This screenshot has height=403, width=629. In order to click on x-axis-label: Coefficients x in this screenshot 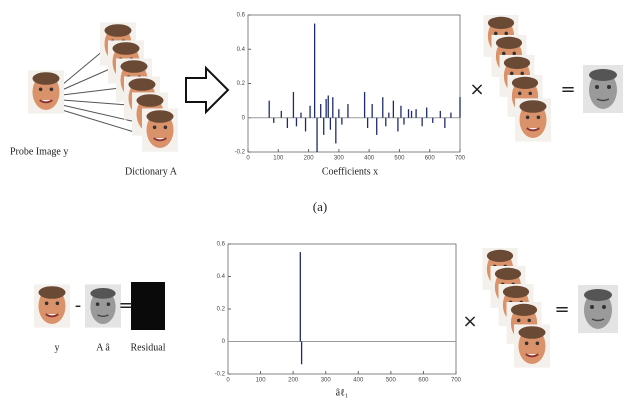, I will do `click(350, 171)`.